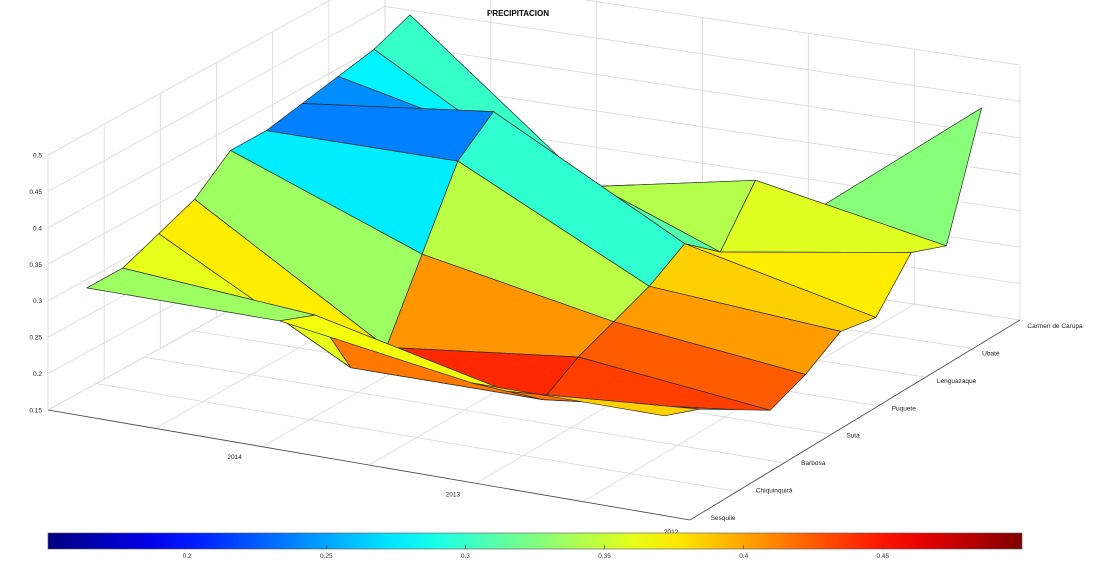 This screenshot has height=565, width=1117. What do you see at coordinates (35, 338) in the screenshot?
I see `z-tick-label: 0.25` at bounding box center [35, 338].